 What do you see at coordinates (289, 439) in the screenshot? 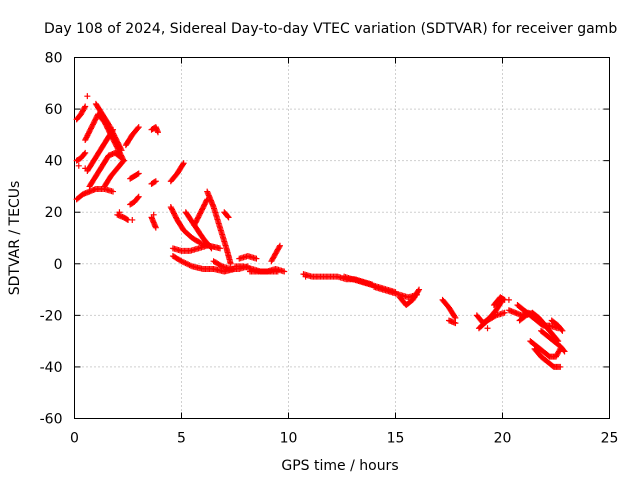
I see `x-tick-label: 10` at bounding box center [289, 439].